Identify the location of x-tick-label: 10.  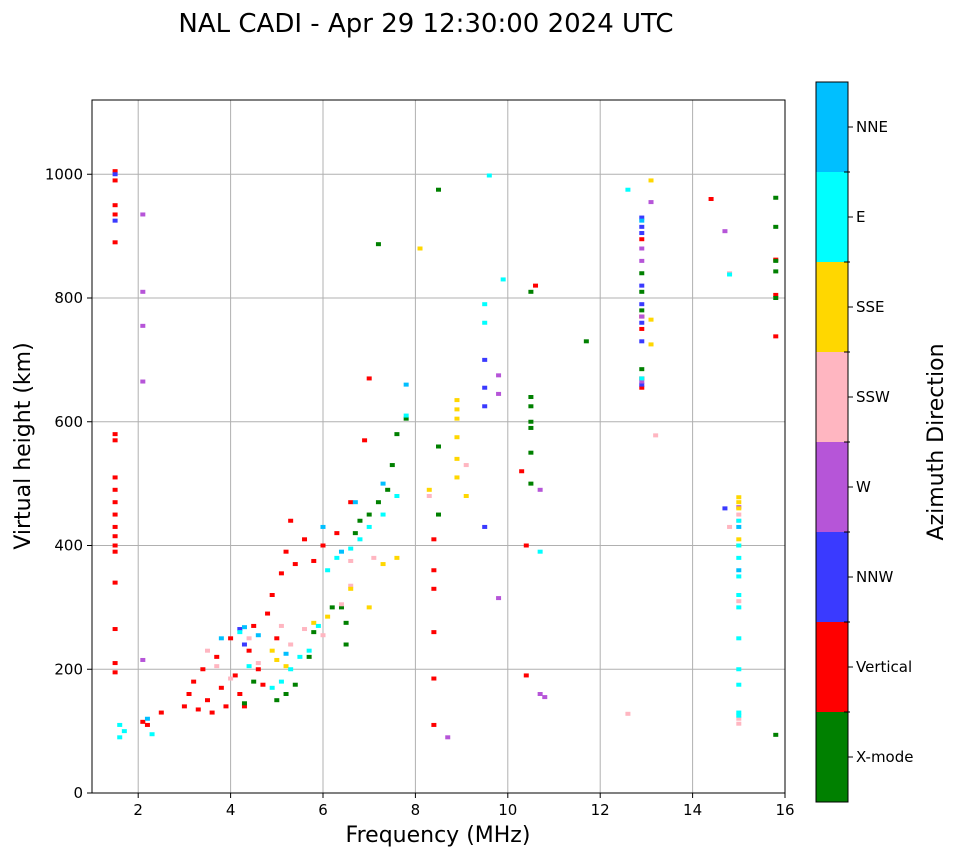
(507, 810).